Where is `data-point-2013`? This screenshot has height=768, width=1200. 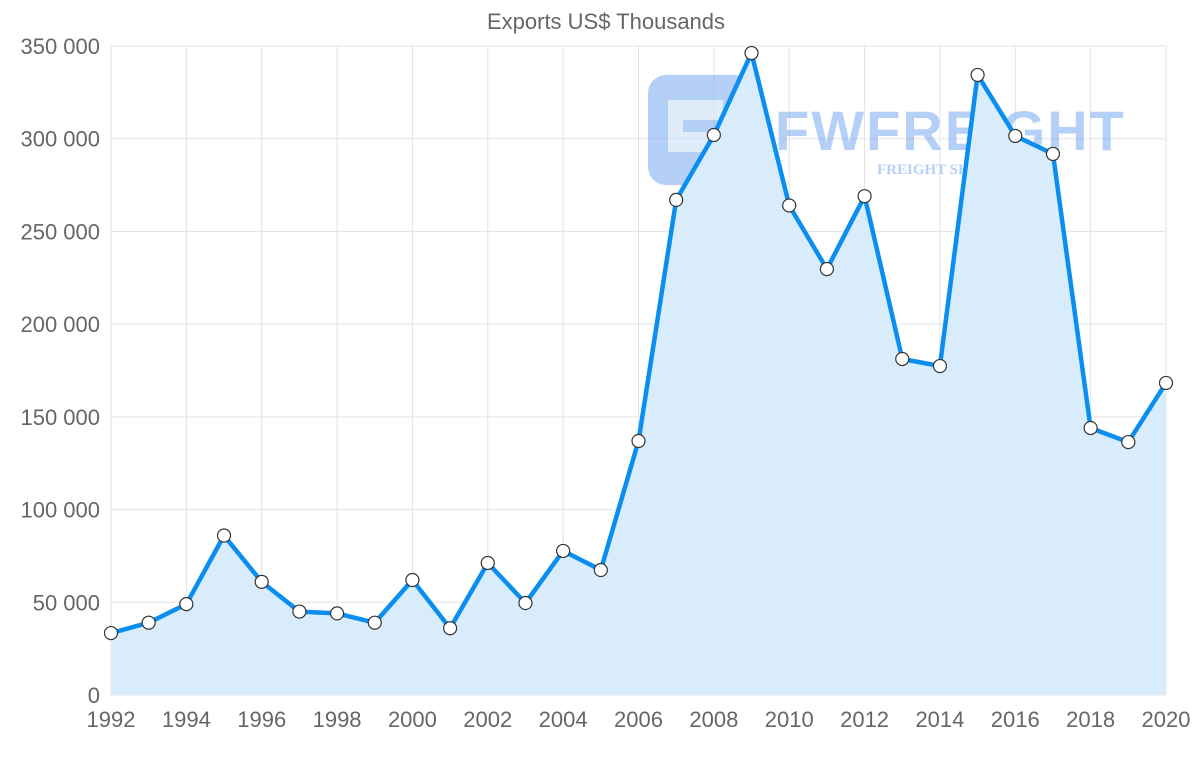
data-point-2013 is located at coordinates (902, 359).